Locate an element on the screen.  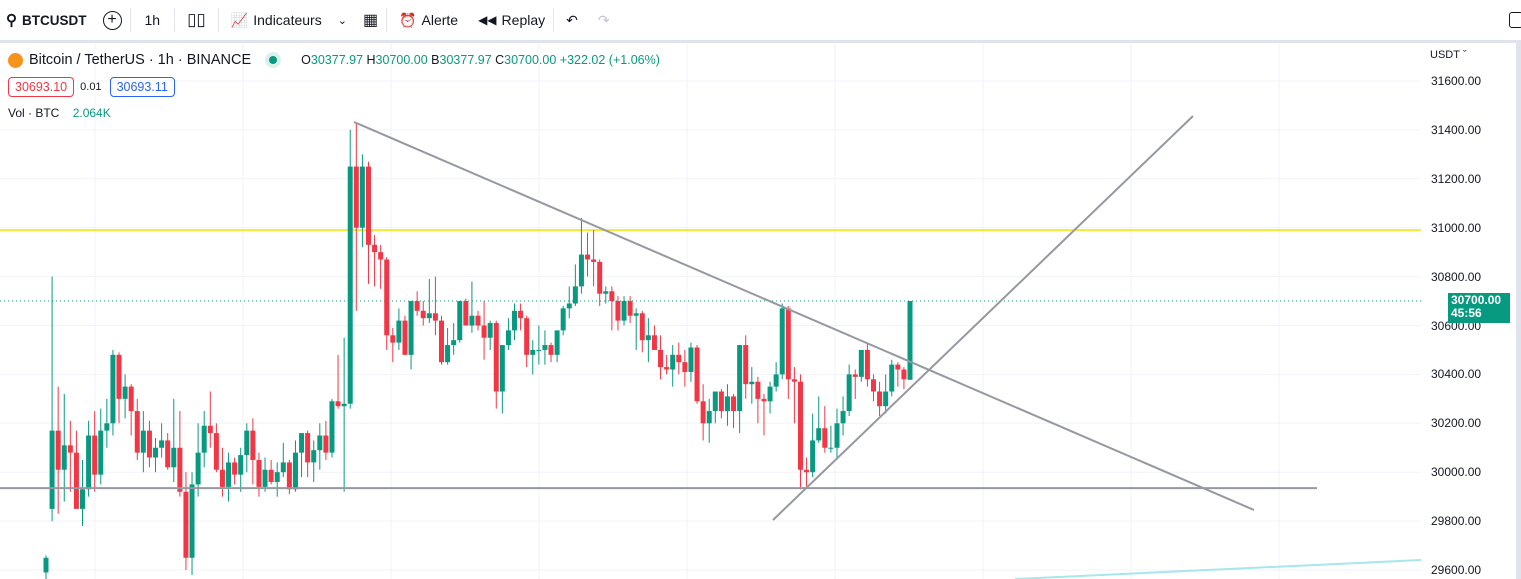
redo-icon: ↷ is located at coordinates (603, 19).